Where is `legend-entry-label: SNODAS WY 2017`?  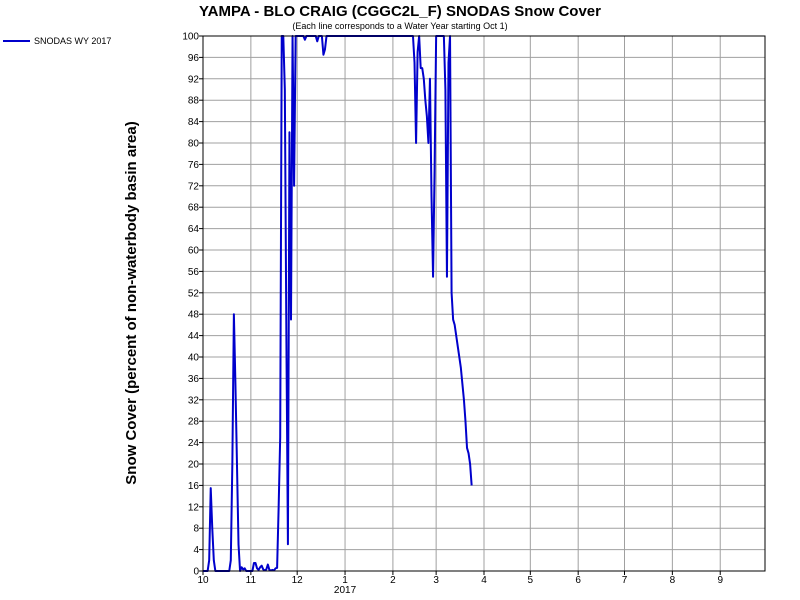 legend-entry-label: SNODAS WY 2017 is located at coordinates (72, 41).